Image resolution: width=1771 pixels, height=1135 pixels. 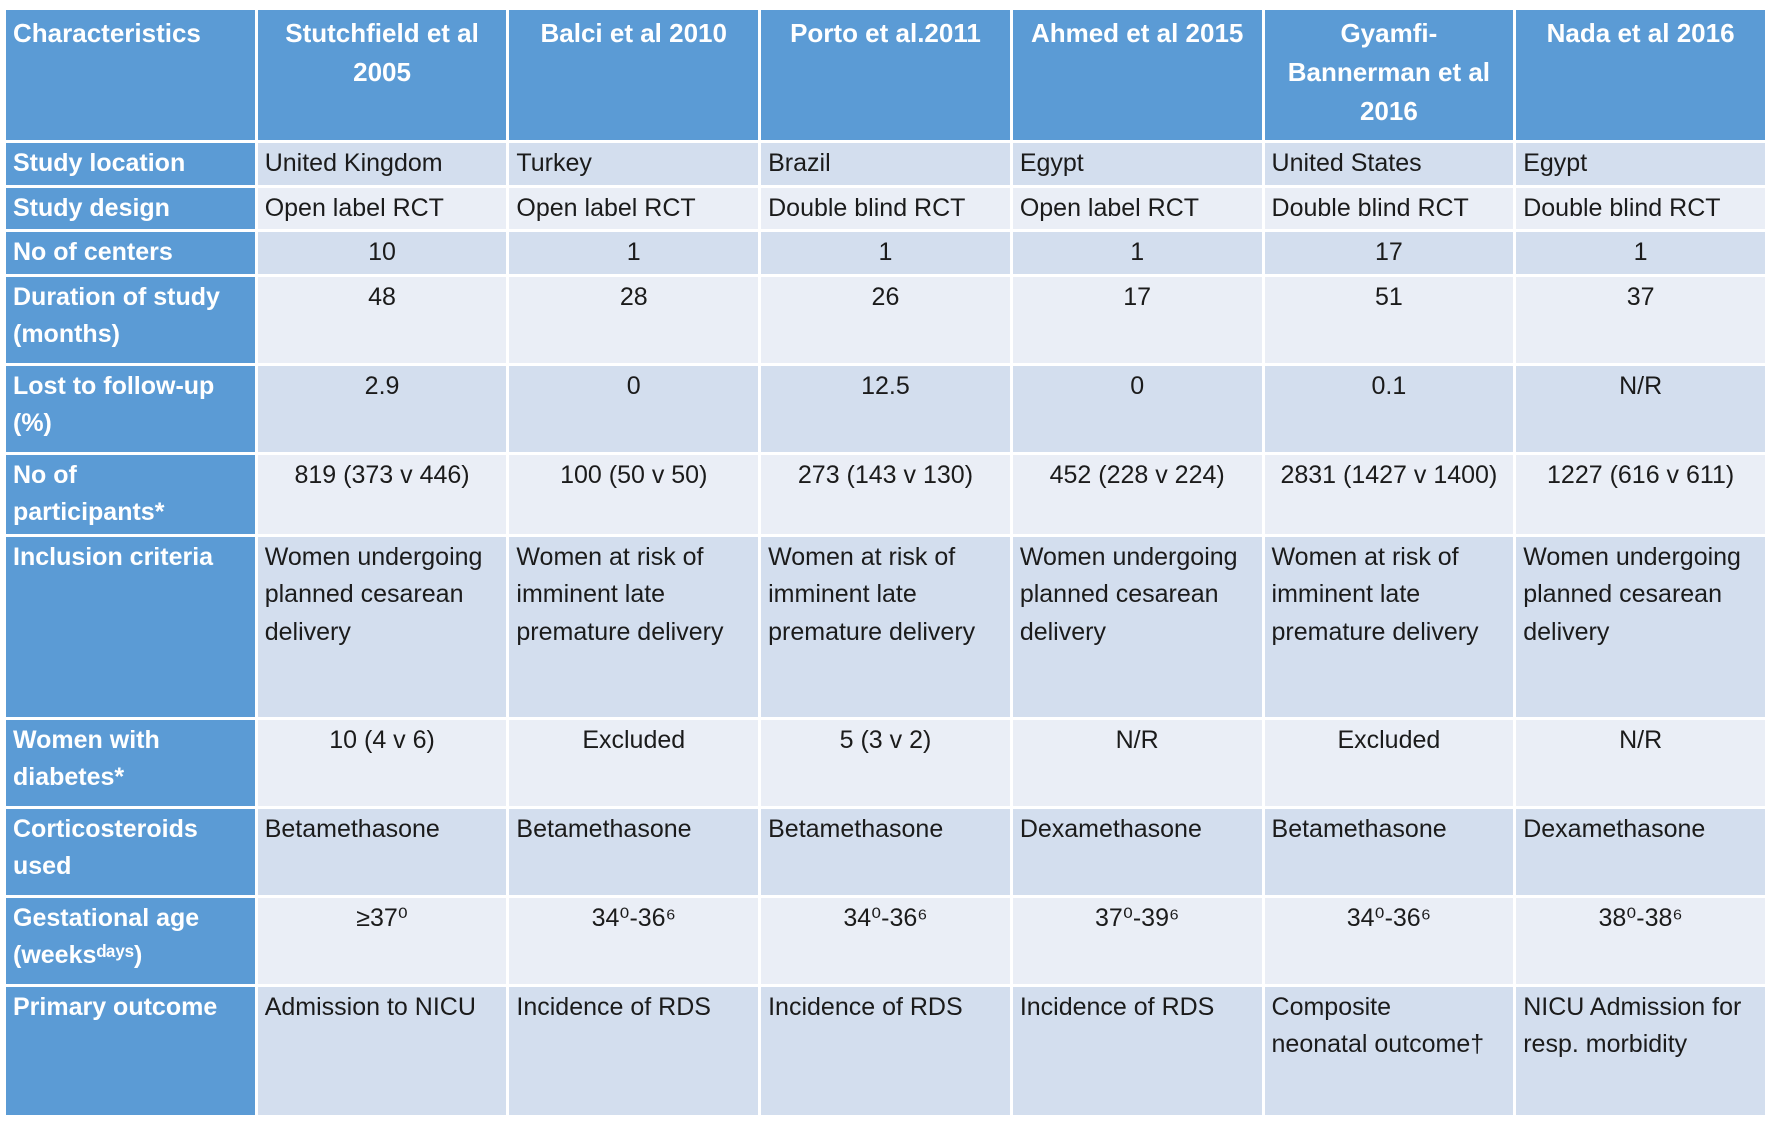 What do you see at coordinates (1640, 494) in the screenshot?
I see `table-cell: 1227 (616 v 611)` at bounding box center [1640, 494].